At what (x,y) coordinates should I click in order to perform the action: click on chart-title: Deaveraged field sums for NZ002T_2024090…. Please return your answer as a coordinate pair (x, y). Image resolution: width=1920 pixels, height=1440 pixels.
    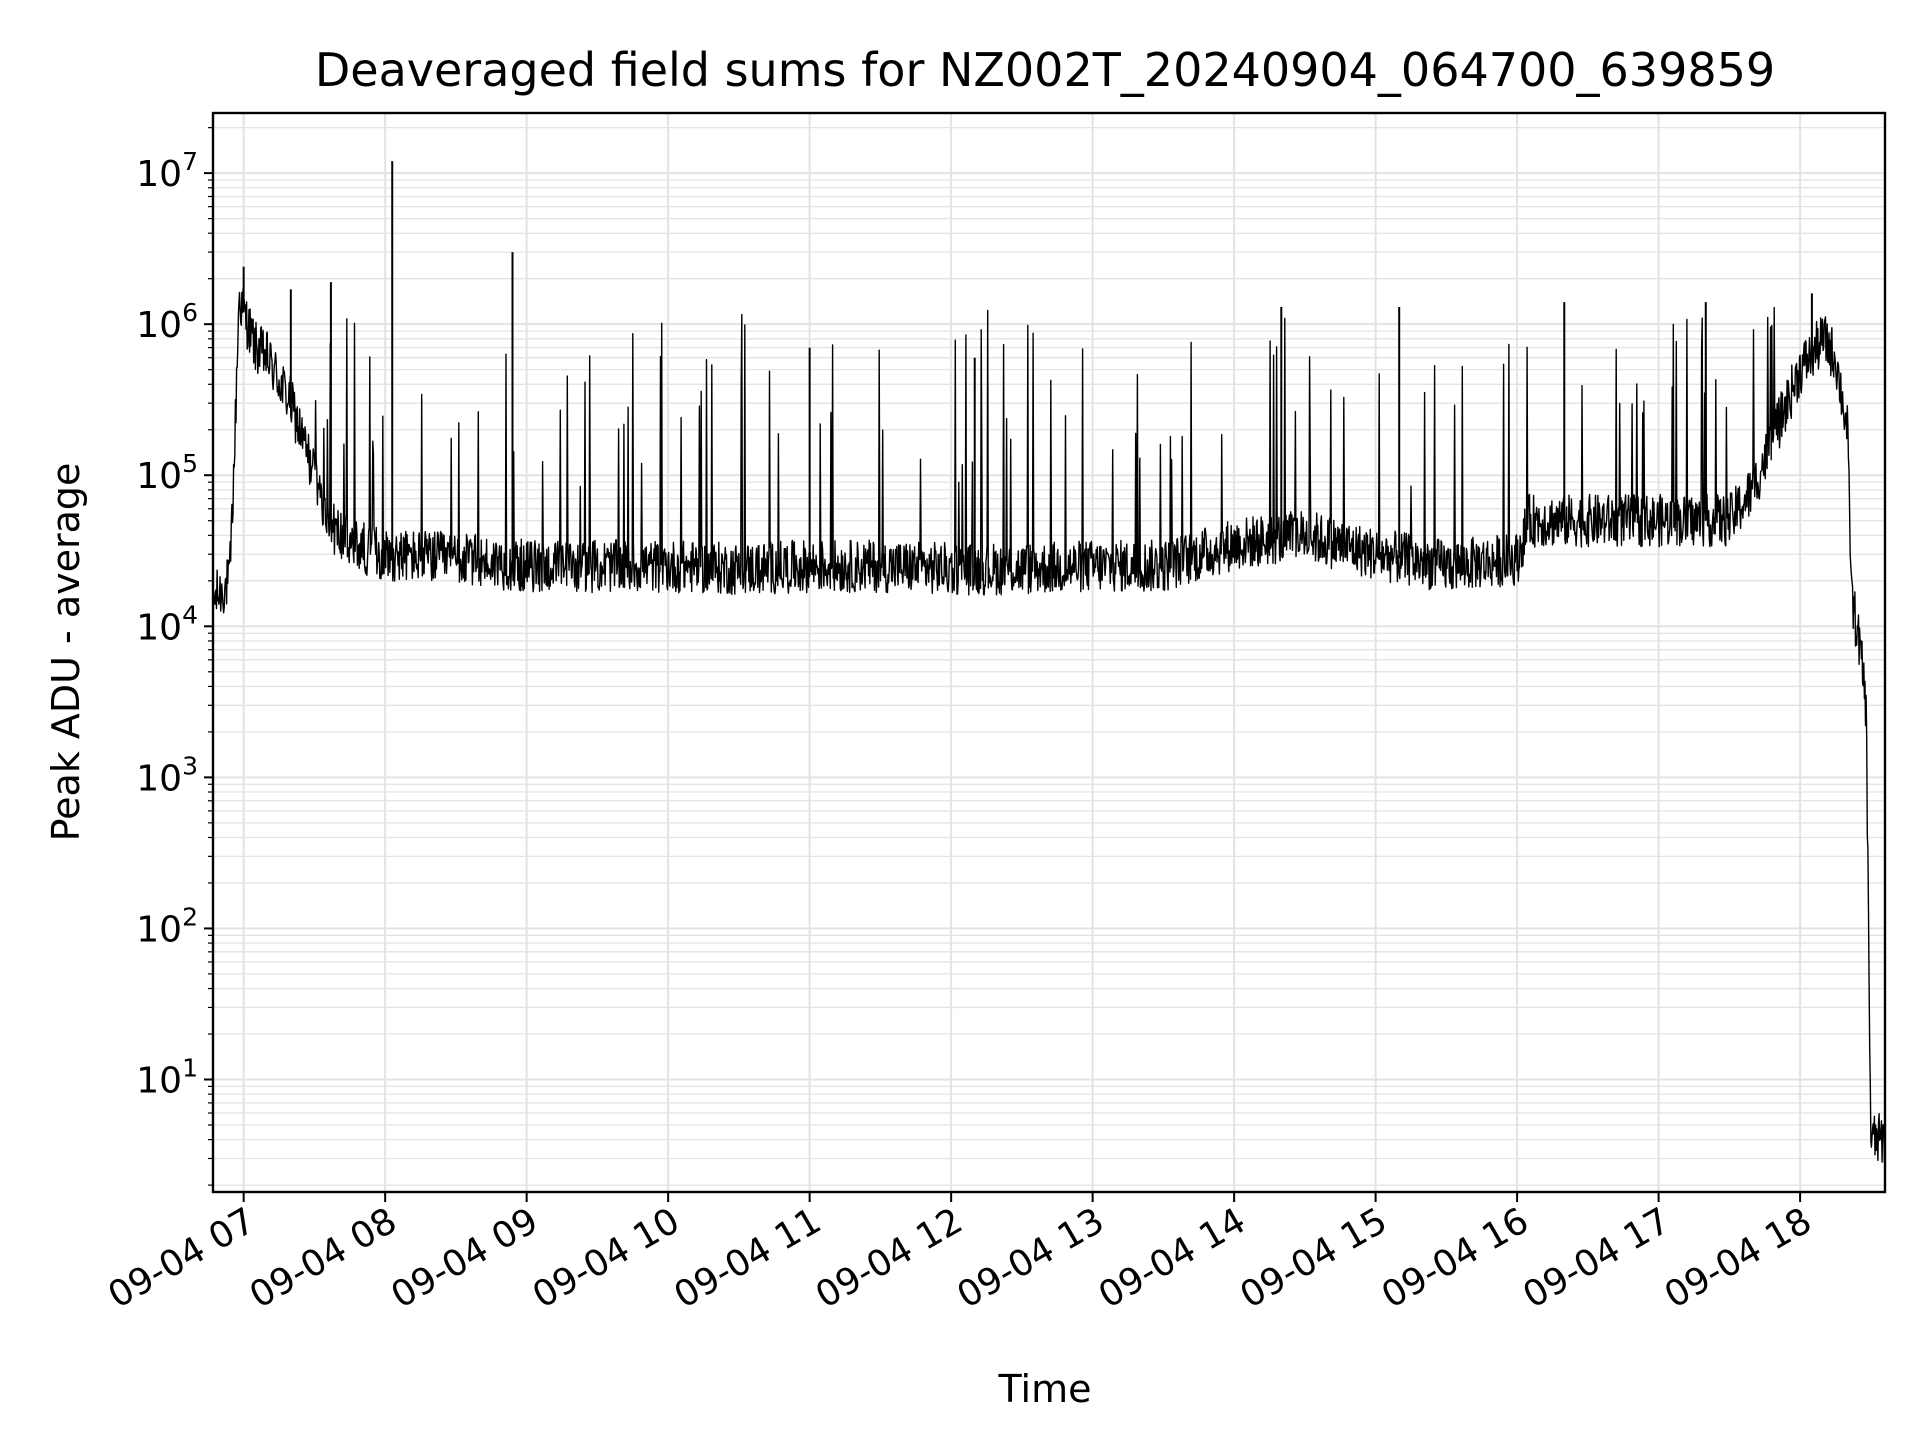
    Looking at the image, I should click on (1045, 70).